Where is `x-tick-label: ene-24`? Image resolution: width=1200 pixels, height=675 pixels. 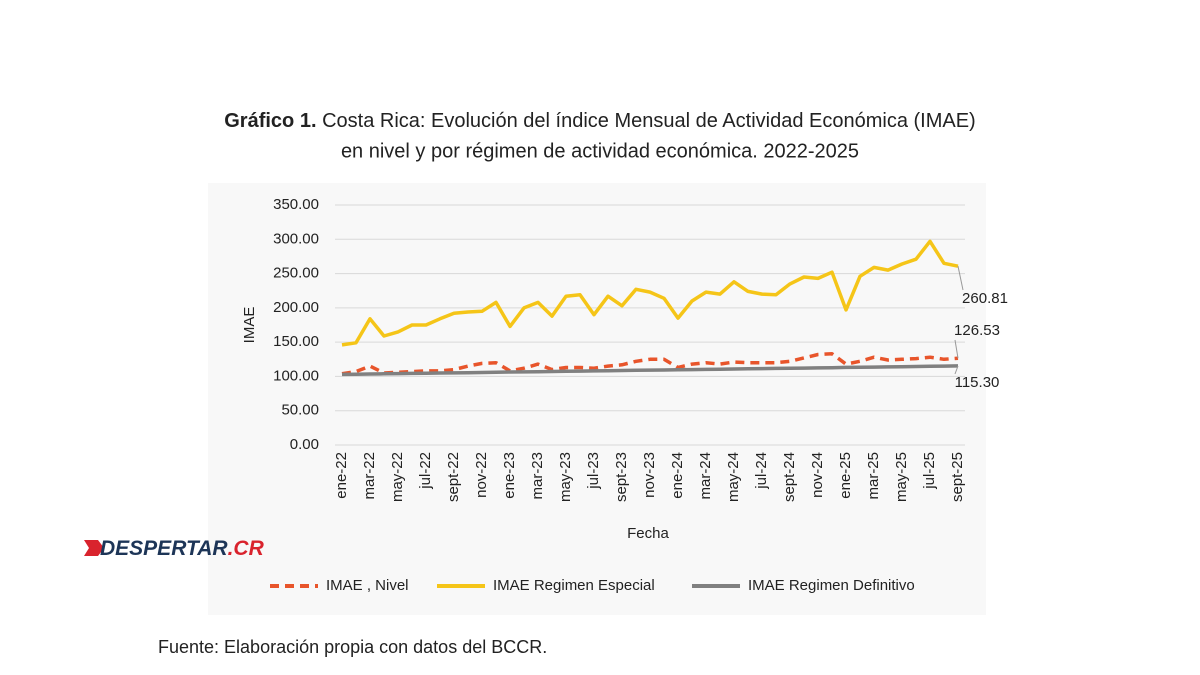 x-tick-label: ene-24 is located at coordinates (677, 475).